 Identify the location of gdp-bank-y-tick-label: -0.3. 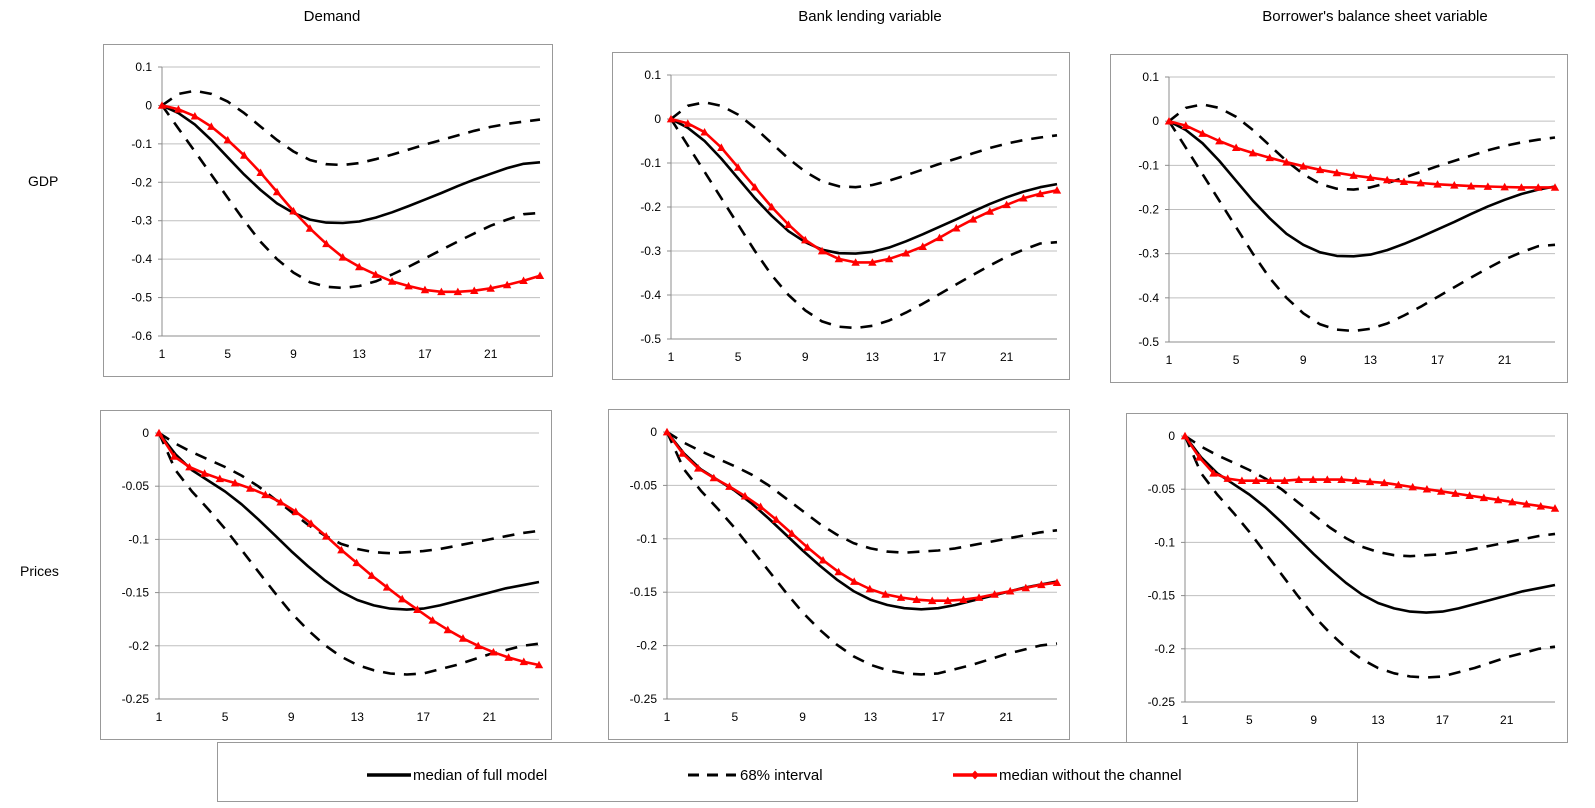
(650, 251).